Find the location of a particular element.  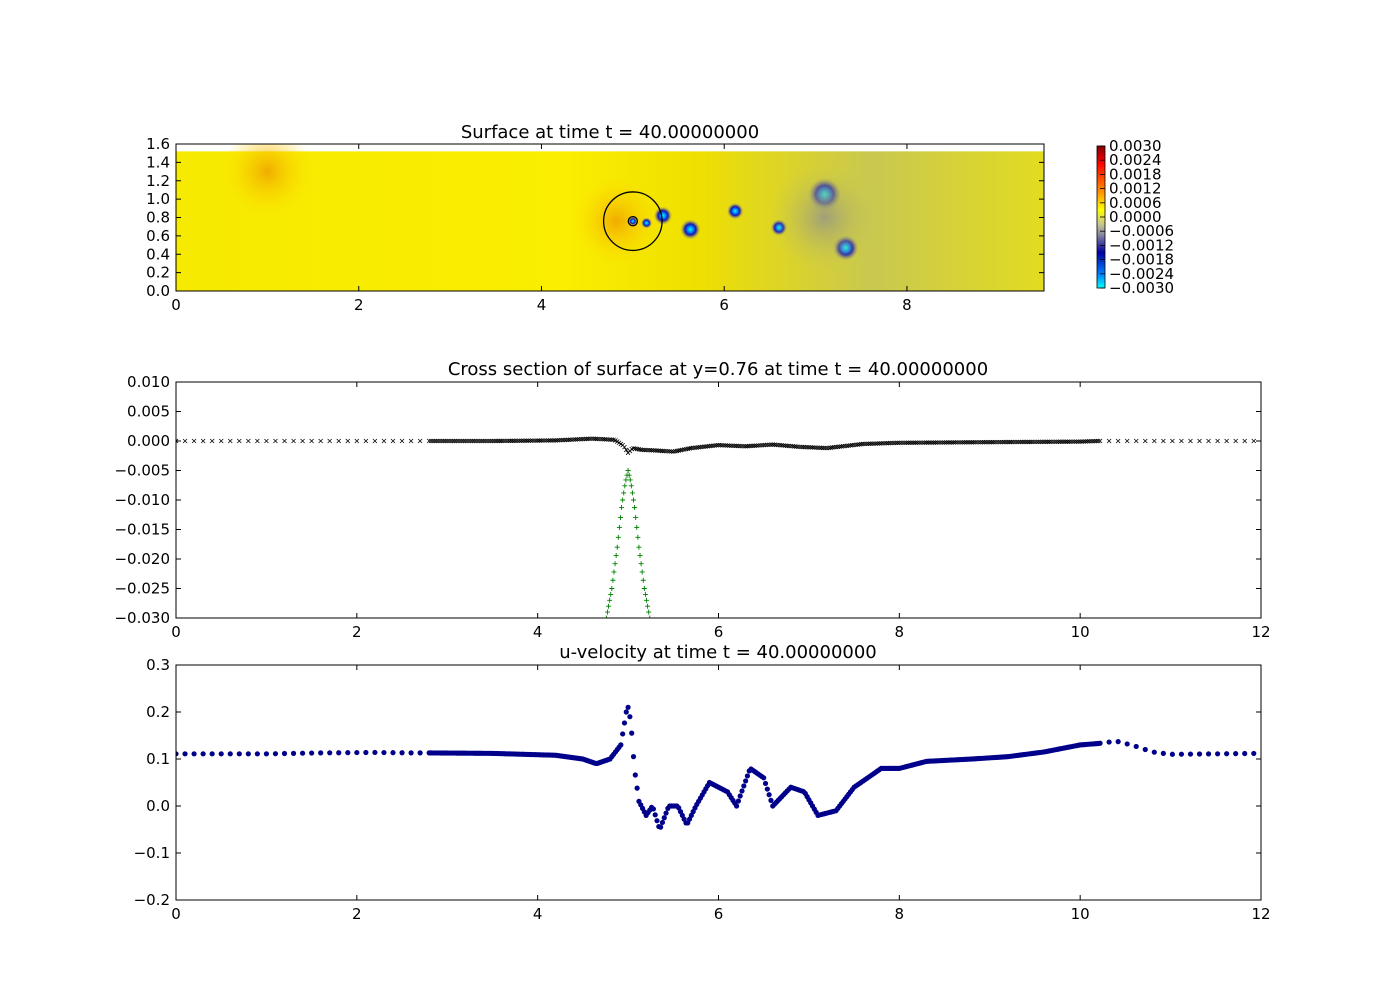

y-tick-label: −0.005 is located at coordinates (142, 471).